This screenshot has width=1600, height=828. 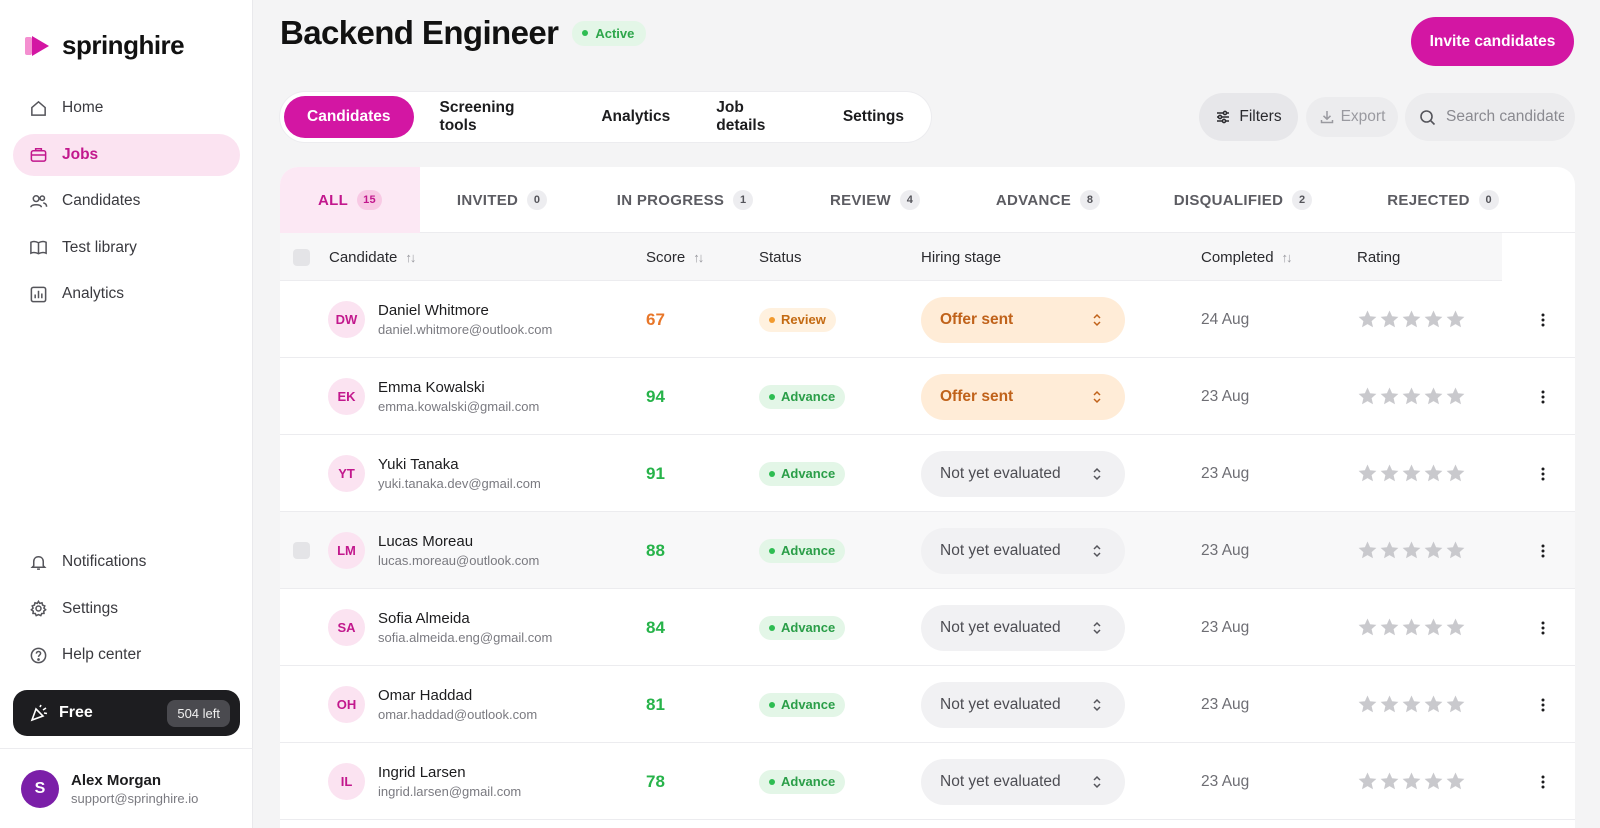 What do you see at coordinates (433, 396) in the screenshot?
I see `candidate-cell: EK Emma Kowalski emma.kowalski@gmail.com` at bounding box center [433, 396].